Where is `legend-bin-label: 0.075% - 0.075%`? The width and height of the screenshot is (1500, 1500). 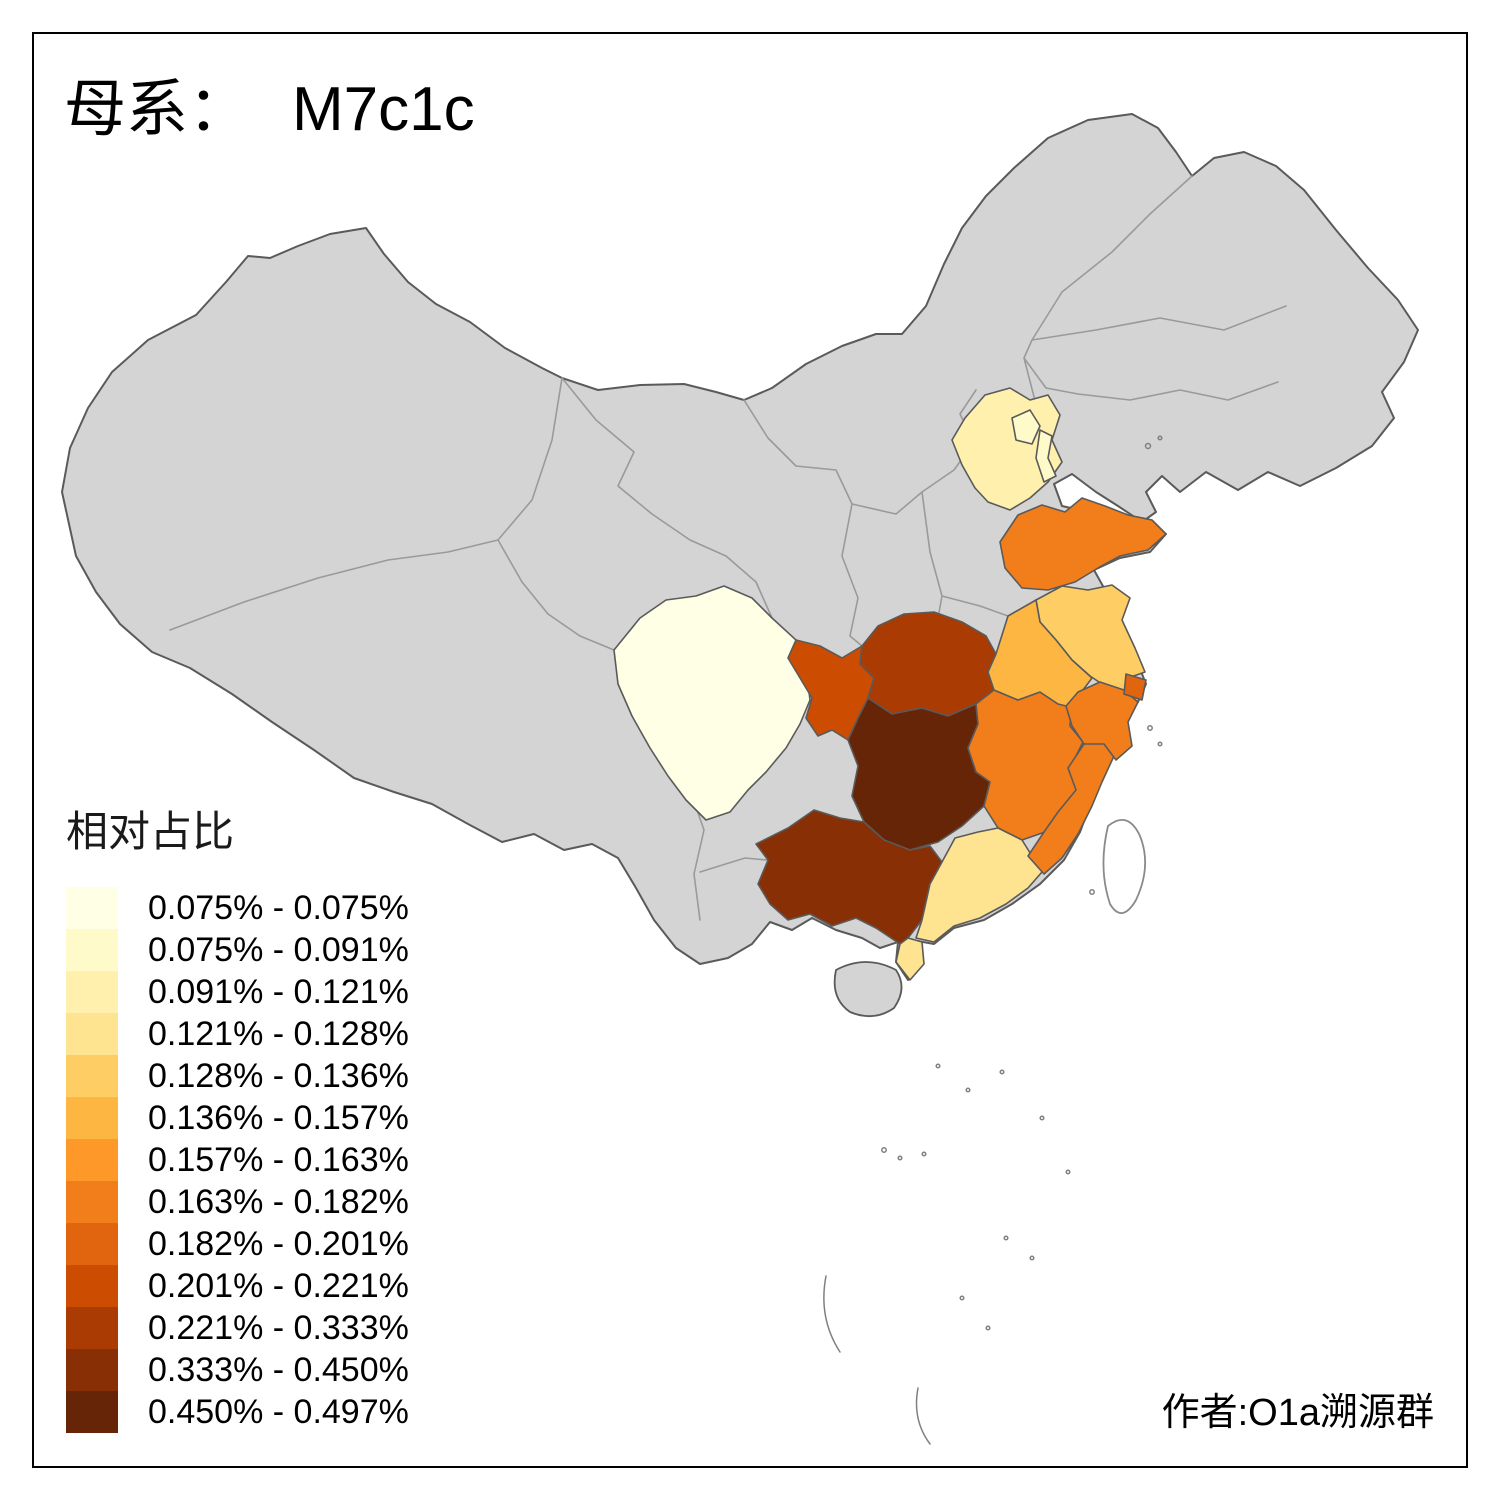 legend-bin-label: 0.075% - 0.075% is located at coordinates (278, 907).